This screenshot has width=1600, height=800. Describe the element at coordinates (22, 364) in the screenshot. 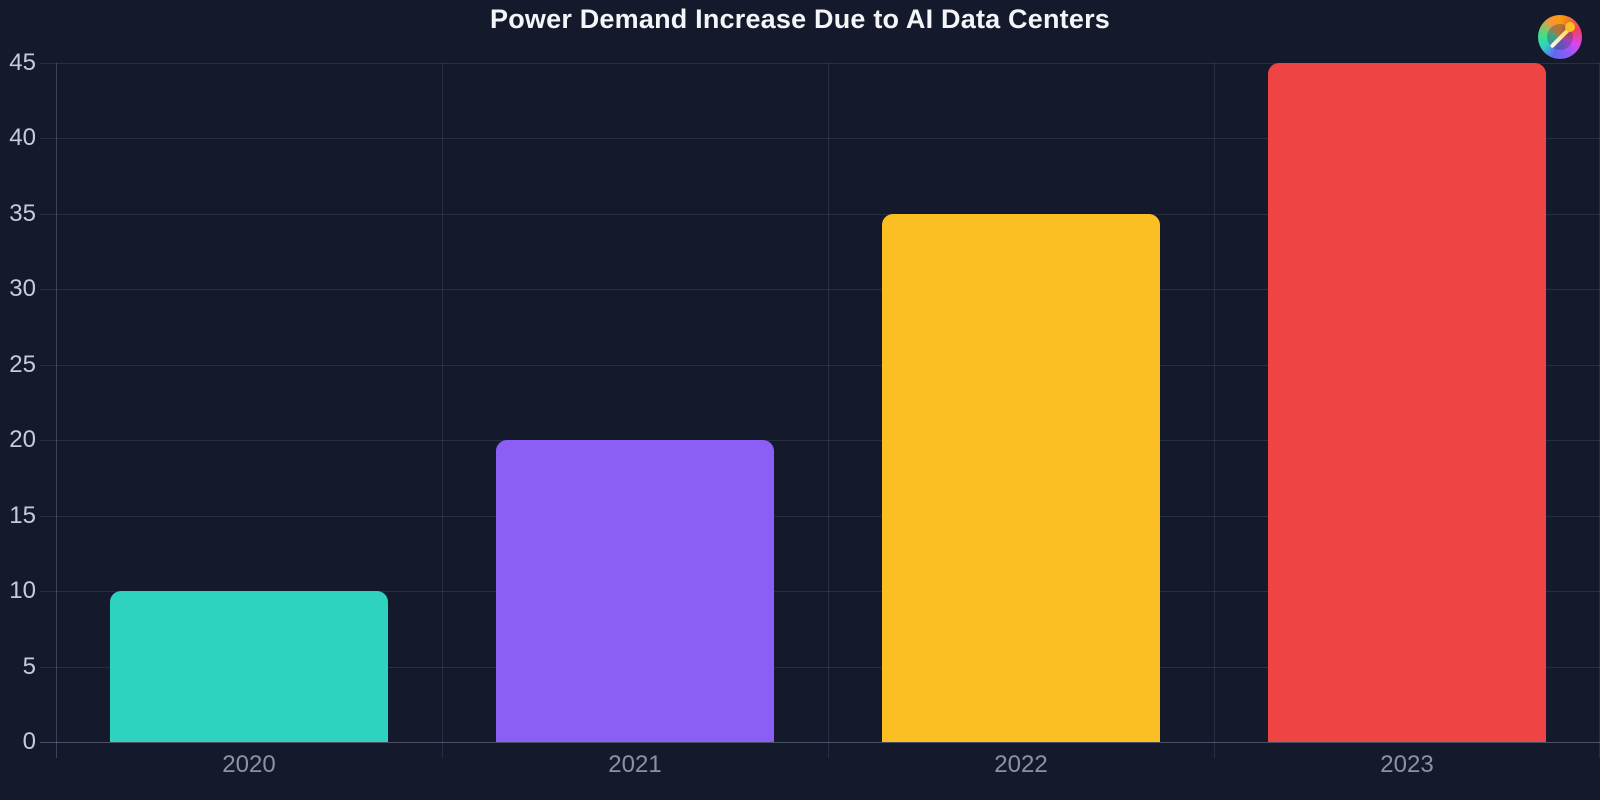

I see `y-tick-label: 25` at that location.